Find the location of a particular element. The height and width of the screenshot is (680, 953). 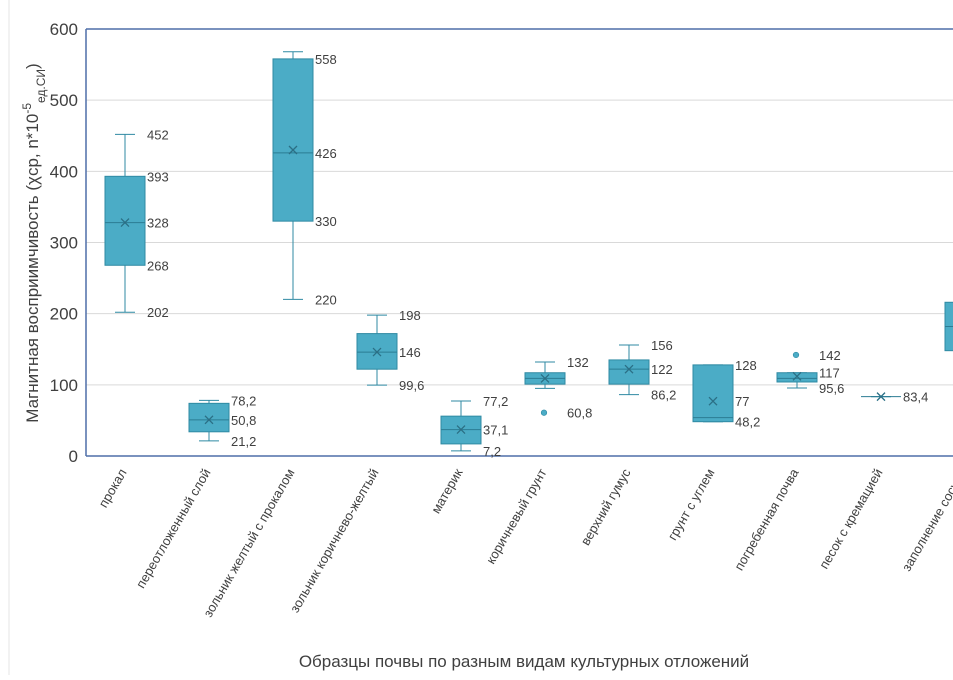

value-label: 60,8 is located at coordinates (579, 413).